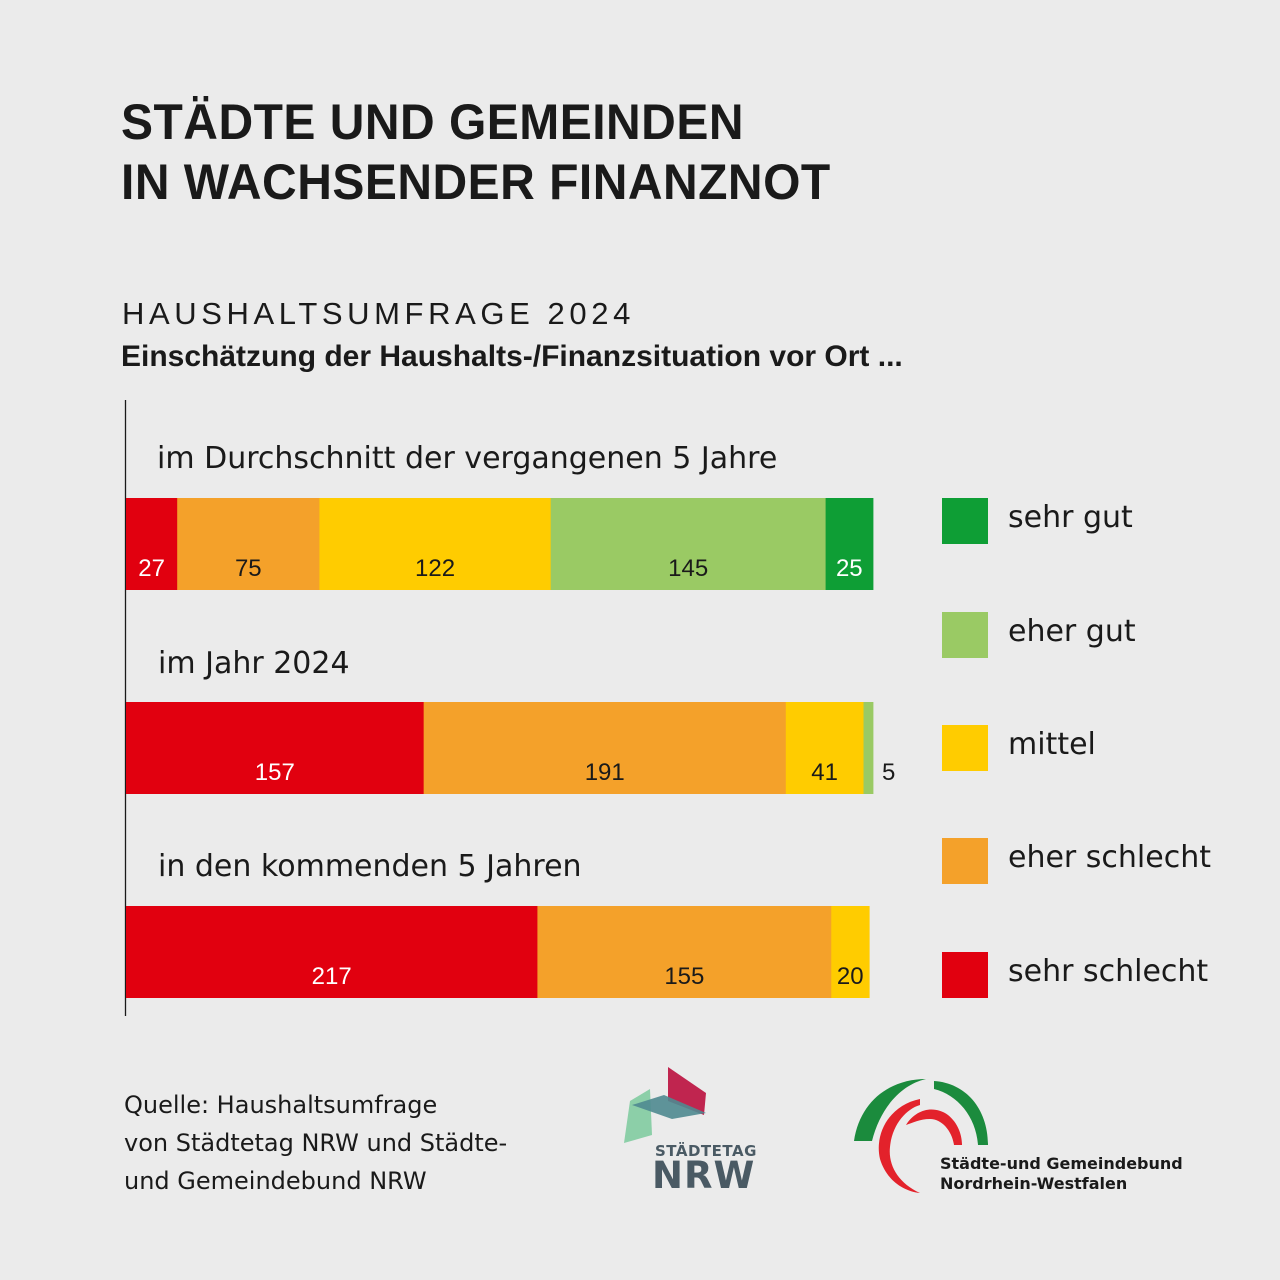 This screenshot has width=1280, height=1280. I want to click on staedtetag-nrw-logo-icon, so click(665, 1105).